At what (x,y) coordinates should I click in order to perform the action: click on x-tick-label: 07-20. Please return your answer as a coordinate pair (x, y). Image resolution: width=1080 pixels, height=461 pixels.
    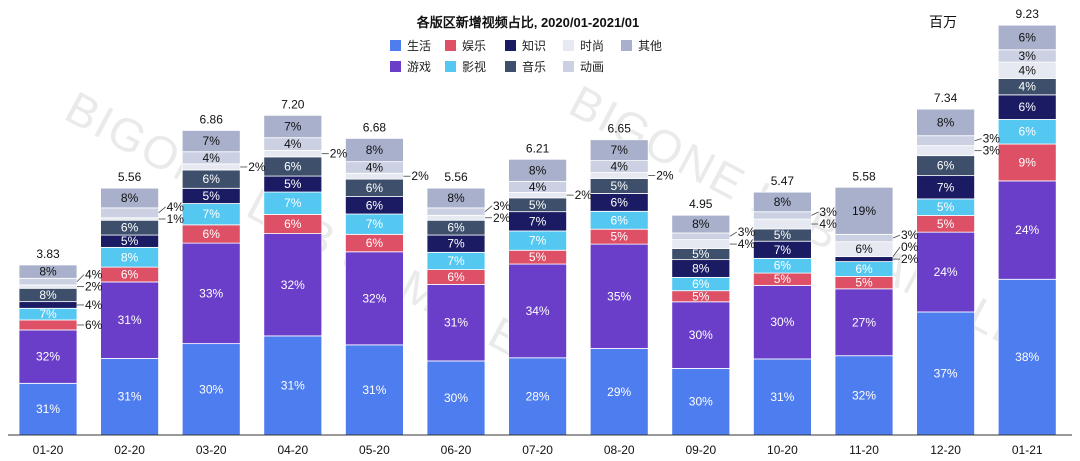
    Looking at the image, I should click on (537, 450).